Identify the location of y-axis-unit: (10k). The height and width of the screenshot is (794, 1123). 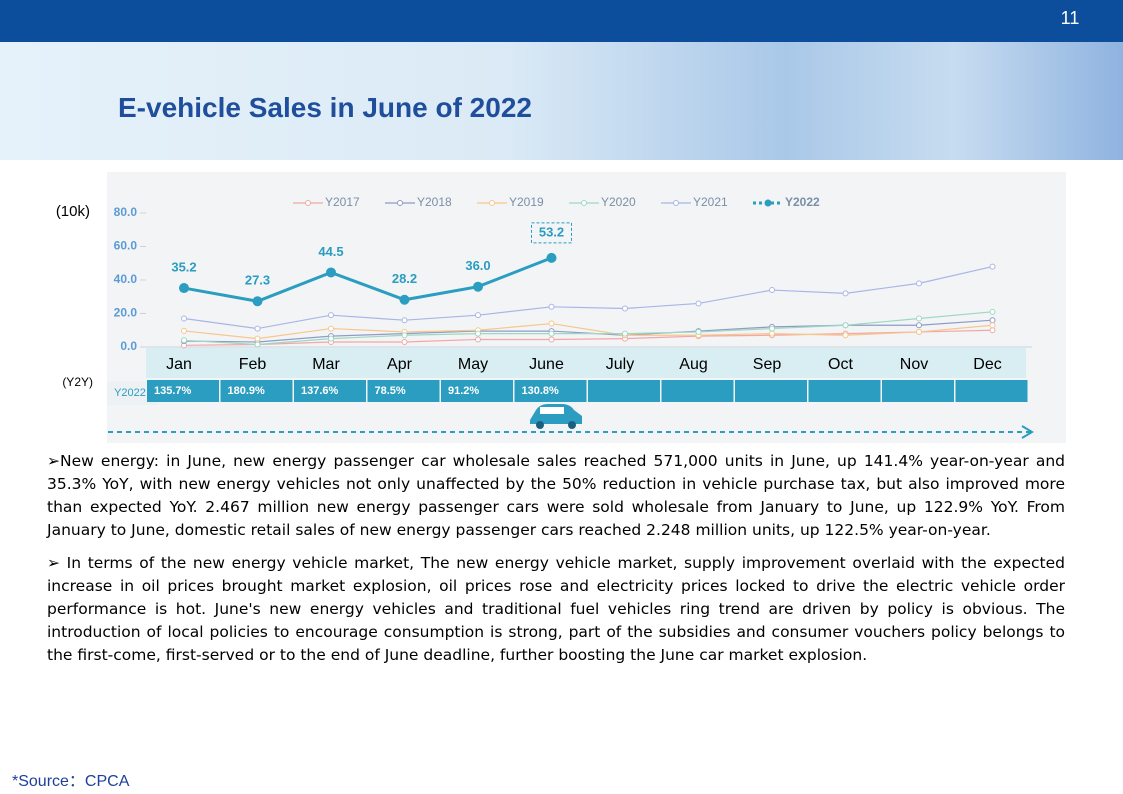
(73, 211).